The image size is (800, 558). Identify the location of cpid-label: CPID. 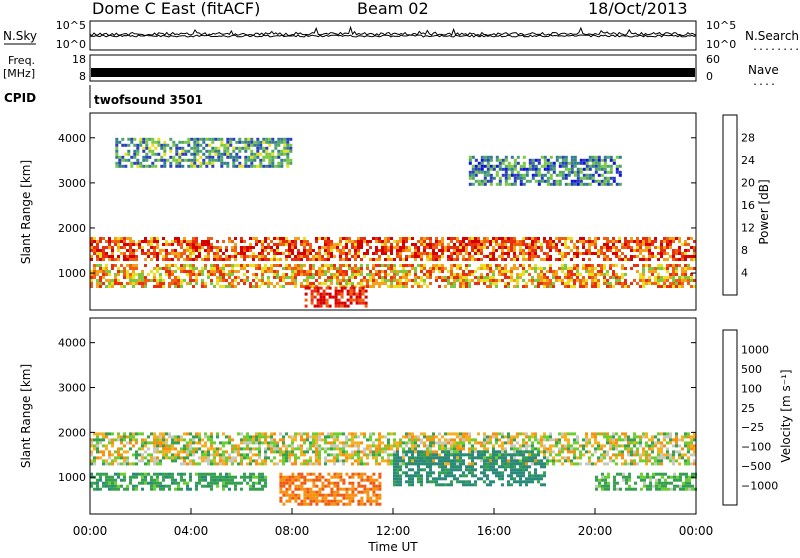
(20, 98).